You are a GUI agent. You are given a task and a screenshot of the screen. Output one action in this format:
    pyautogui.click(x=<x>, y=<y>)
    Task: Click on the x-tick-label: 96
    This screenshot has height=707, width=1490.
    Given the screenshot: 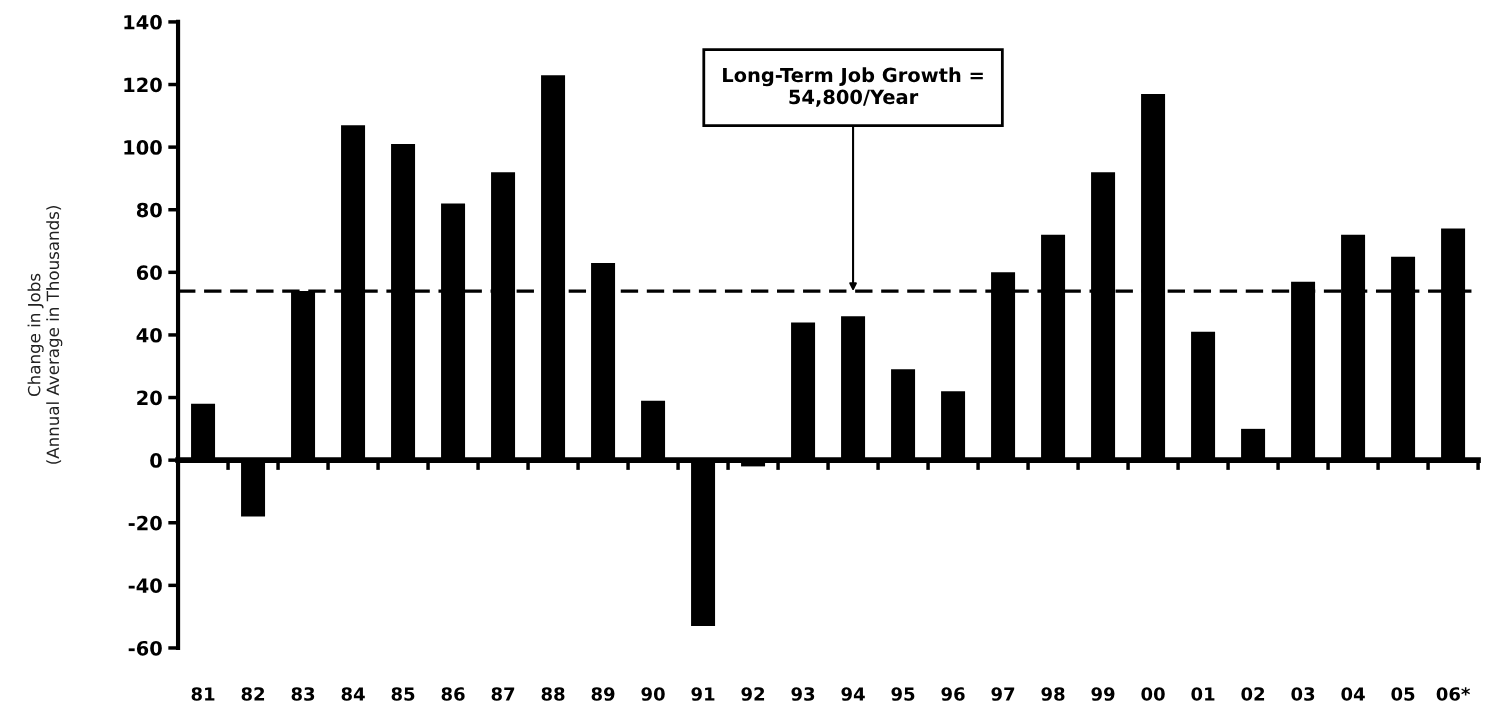 What is the action you would take?
    pyautogui.click(x=953, y=694)
    